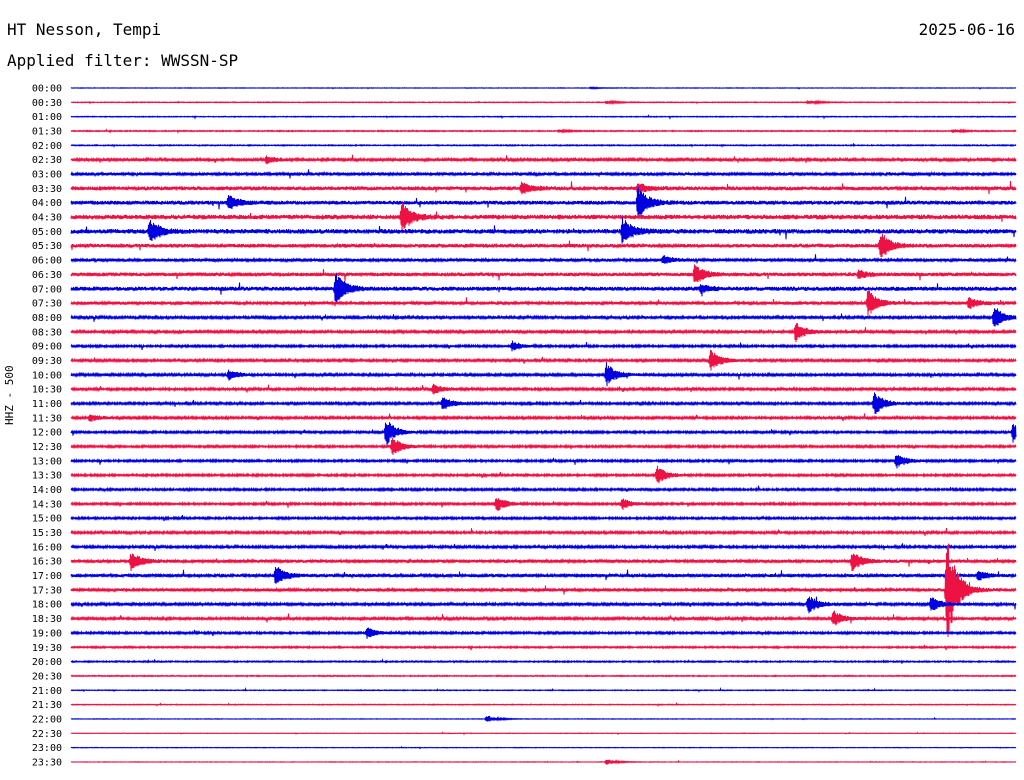 This screenshot has height=780, width=1024. Describe the element at coordinates (47, 461) in the screenshot. I see `row-time-label: 13:00` at that location.